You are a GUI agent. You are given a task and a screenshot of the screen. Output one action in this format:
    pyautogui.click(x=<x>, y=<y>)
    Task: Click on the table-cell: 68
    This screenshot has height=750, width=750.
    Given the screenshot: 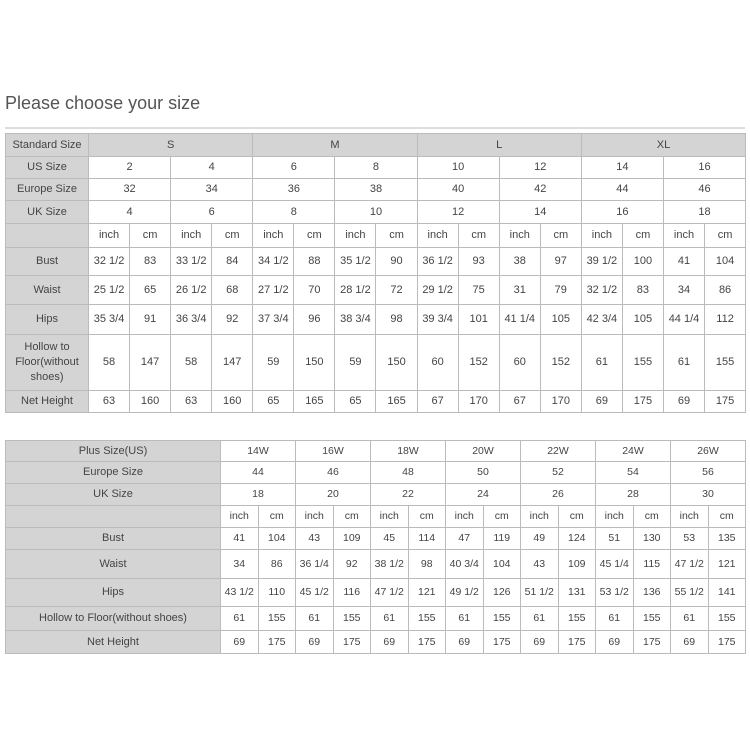 What is the action you would take?
    pyautogui.click(x=232, y=290)
    